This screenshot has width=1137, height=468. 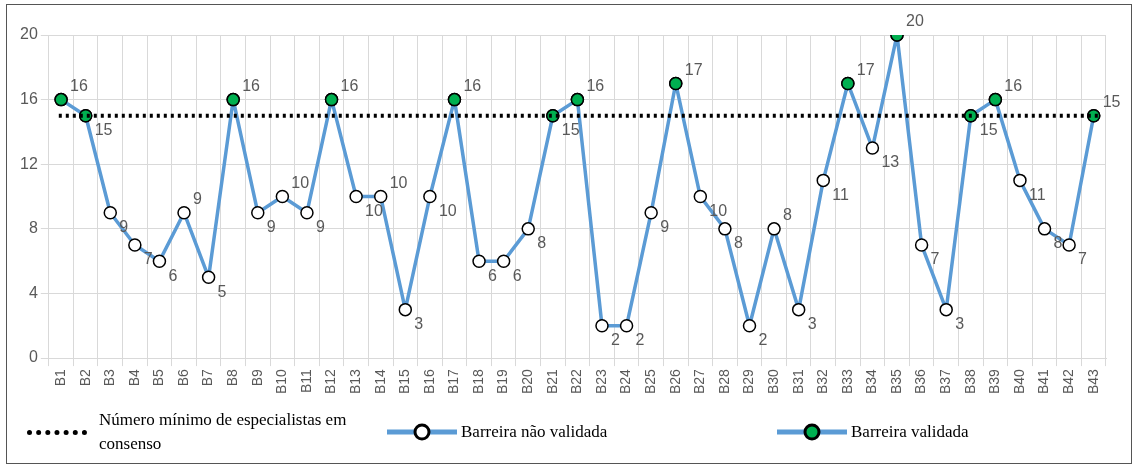 I want to click on x-tick-label: B14, so click(x=379, y=381).